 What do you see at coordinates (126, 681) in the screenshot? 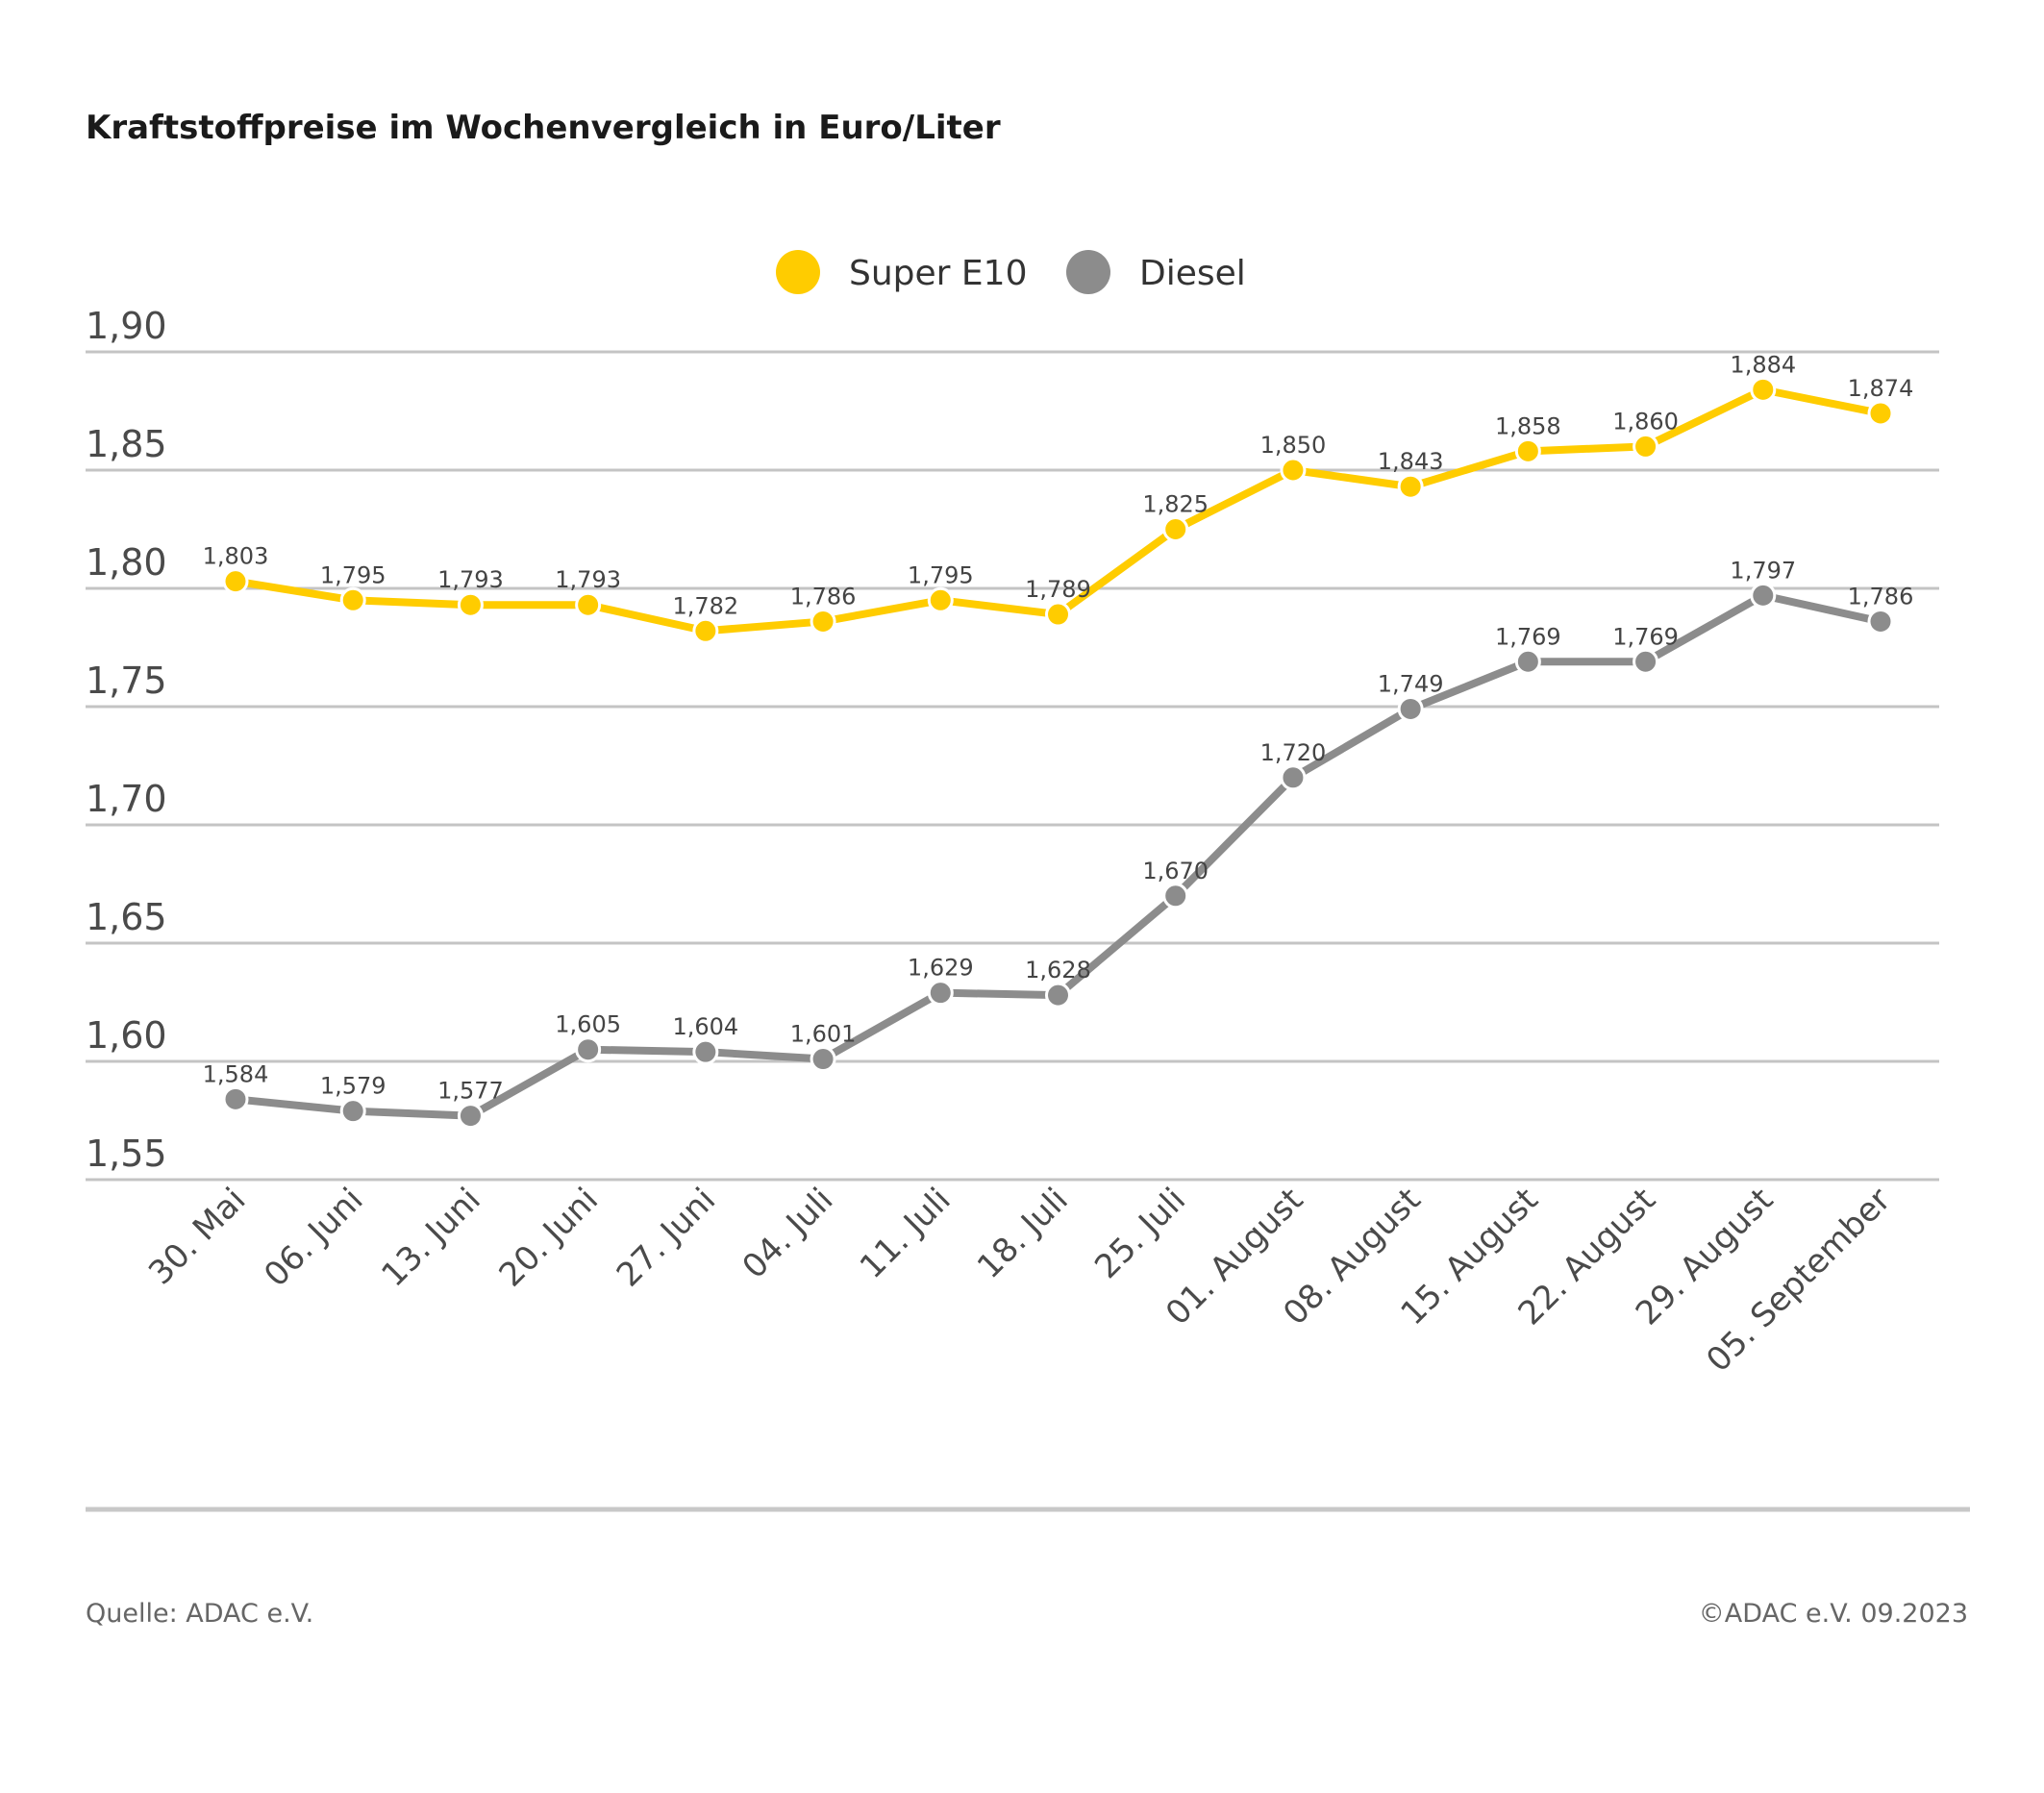
I see `y-tick-label: 1,75` at bounding box center [126, 681].